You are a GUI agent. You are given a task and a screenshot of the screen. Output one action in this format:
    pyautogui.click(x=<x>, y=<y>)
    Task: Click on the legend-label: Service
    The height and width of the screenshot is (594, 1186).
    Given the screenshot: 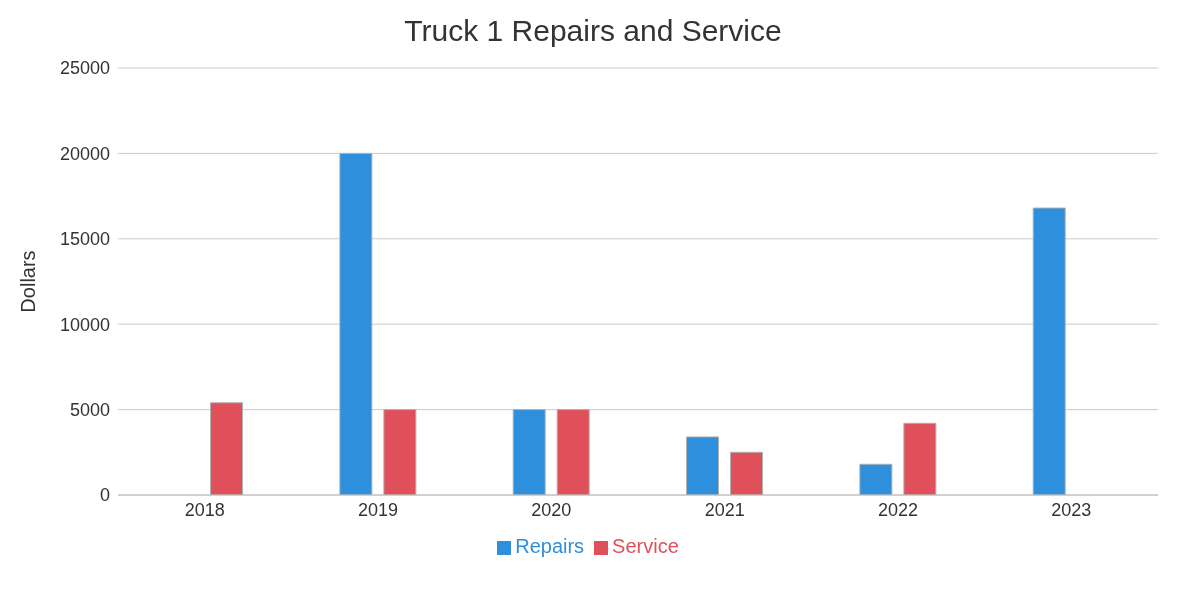 What is the action you would take?
    pyautogui.click(x=645, y=546)
    